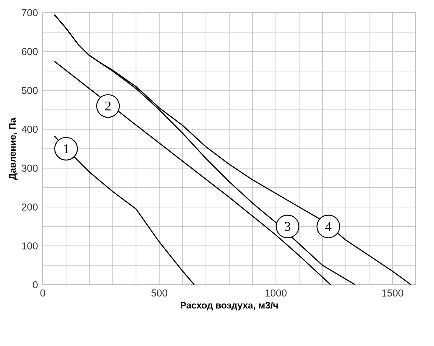 The height and width of the screenshot is (346, 434). What do you see at coordinates (108, 106) in the screenshot?
I see `annotation: 2` at bounding box center [108, 106].